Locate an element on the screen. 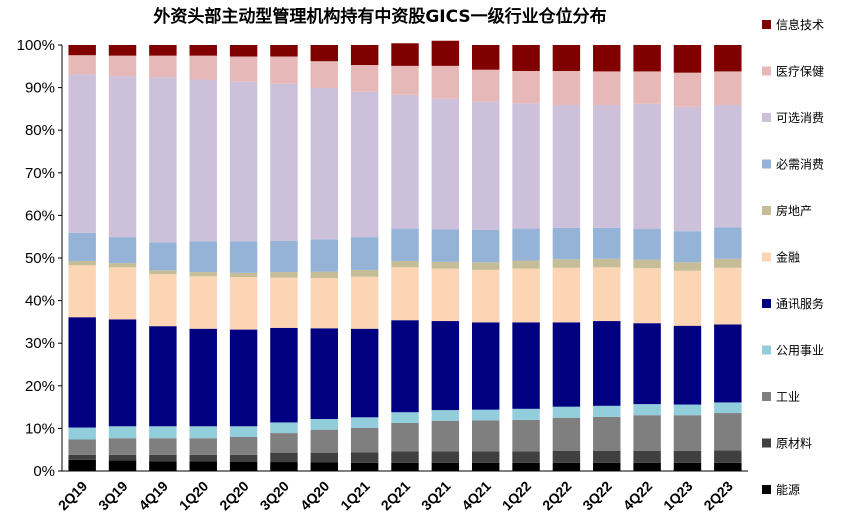 This screenshot has height=530, width=842. legend-label: 通讯服务 is located at coordinates (800, 303).